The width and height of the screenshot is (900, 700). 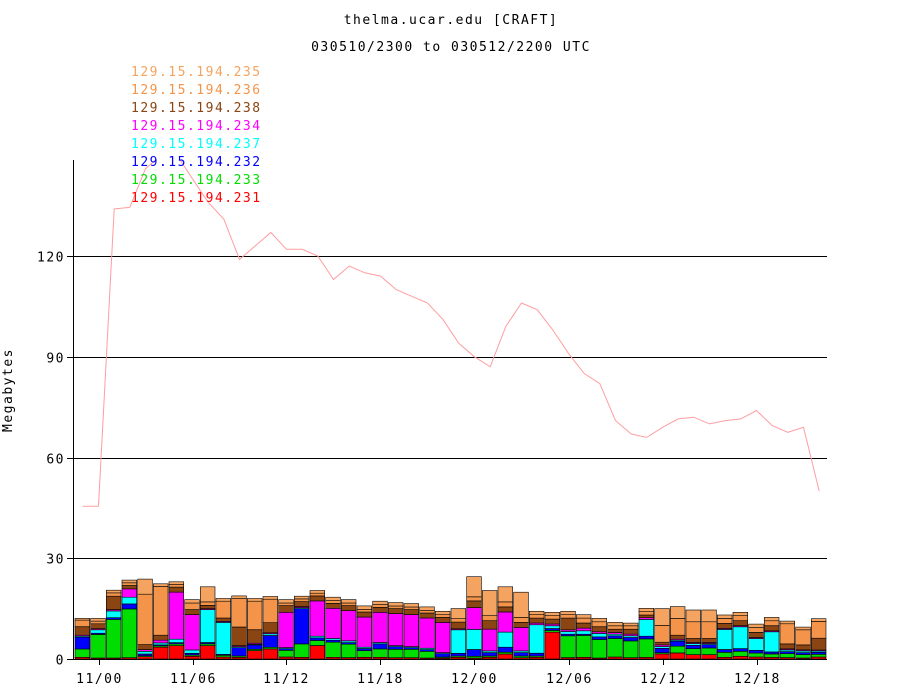 I want to click on stacked-bars, so click(x=450, y=618).